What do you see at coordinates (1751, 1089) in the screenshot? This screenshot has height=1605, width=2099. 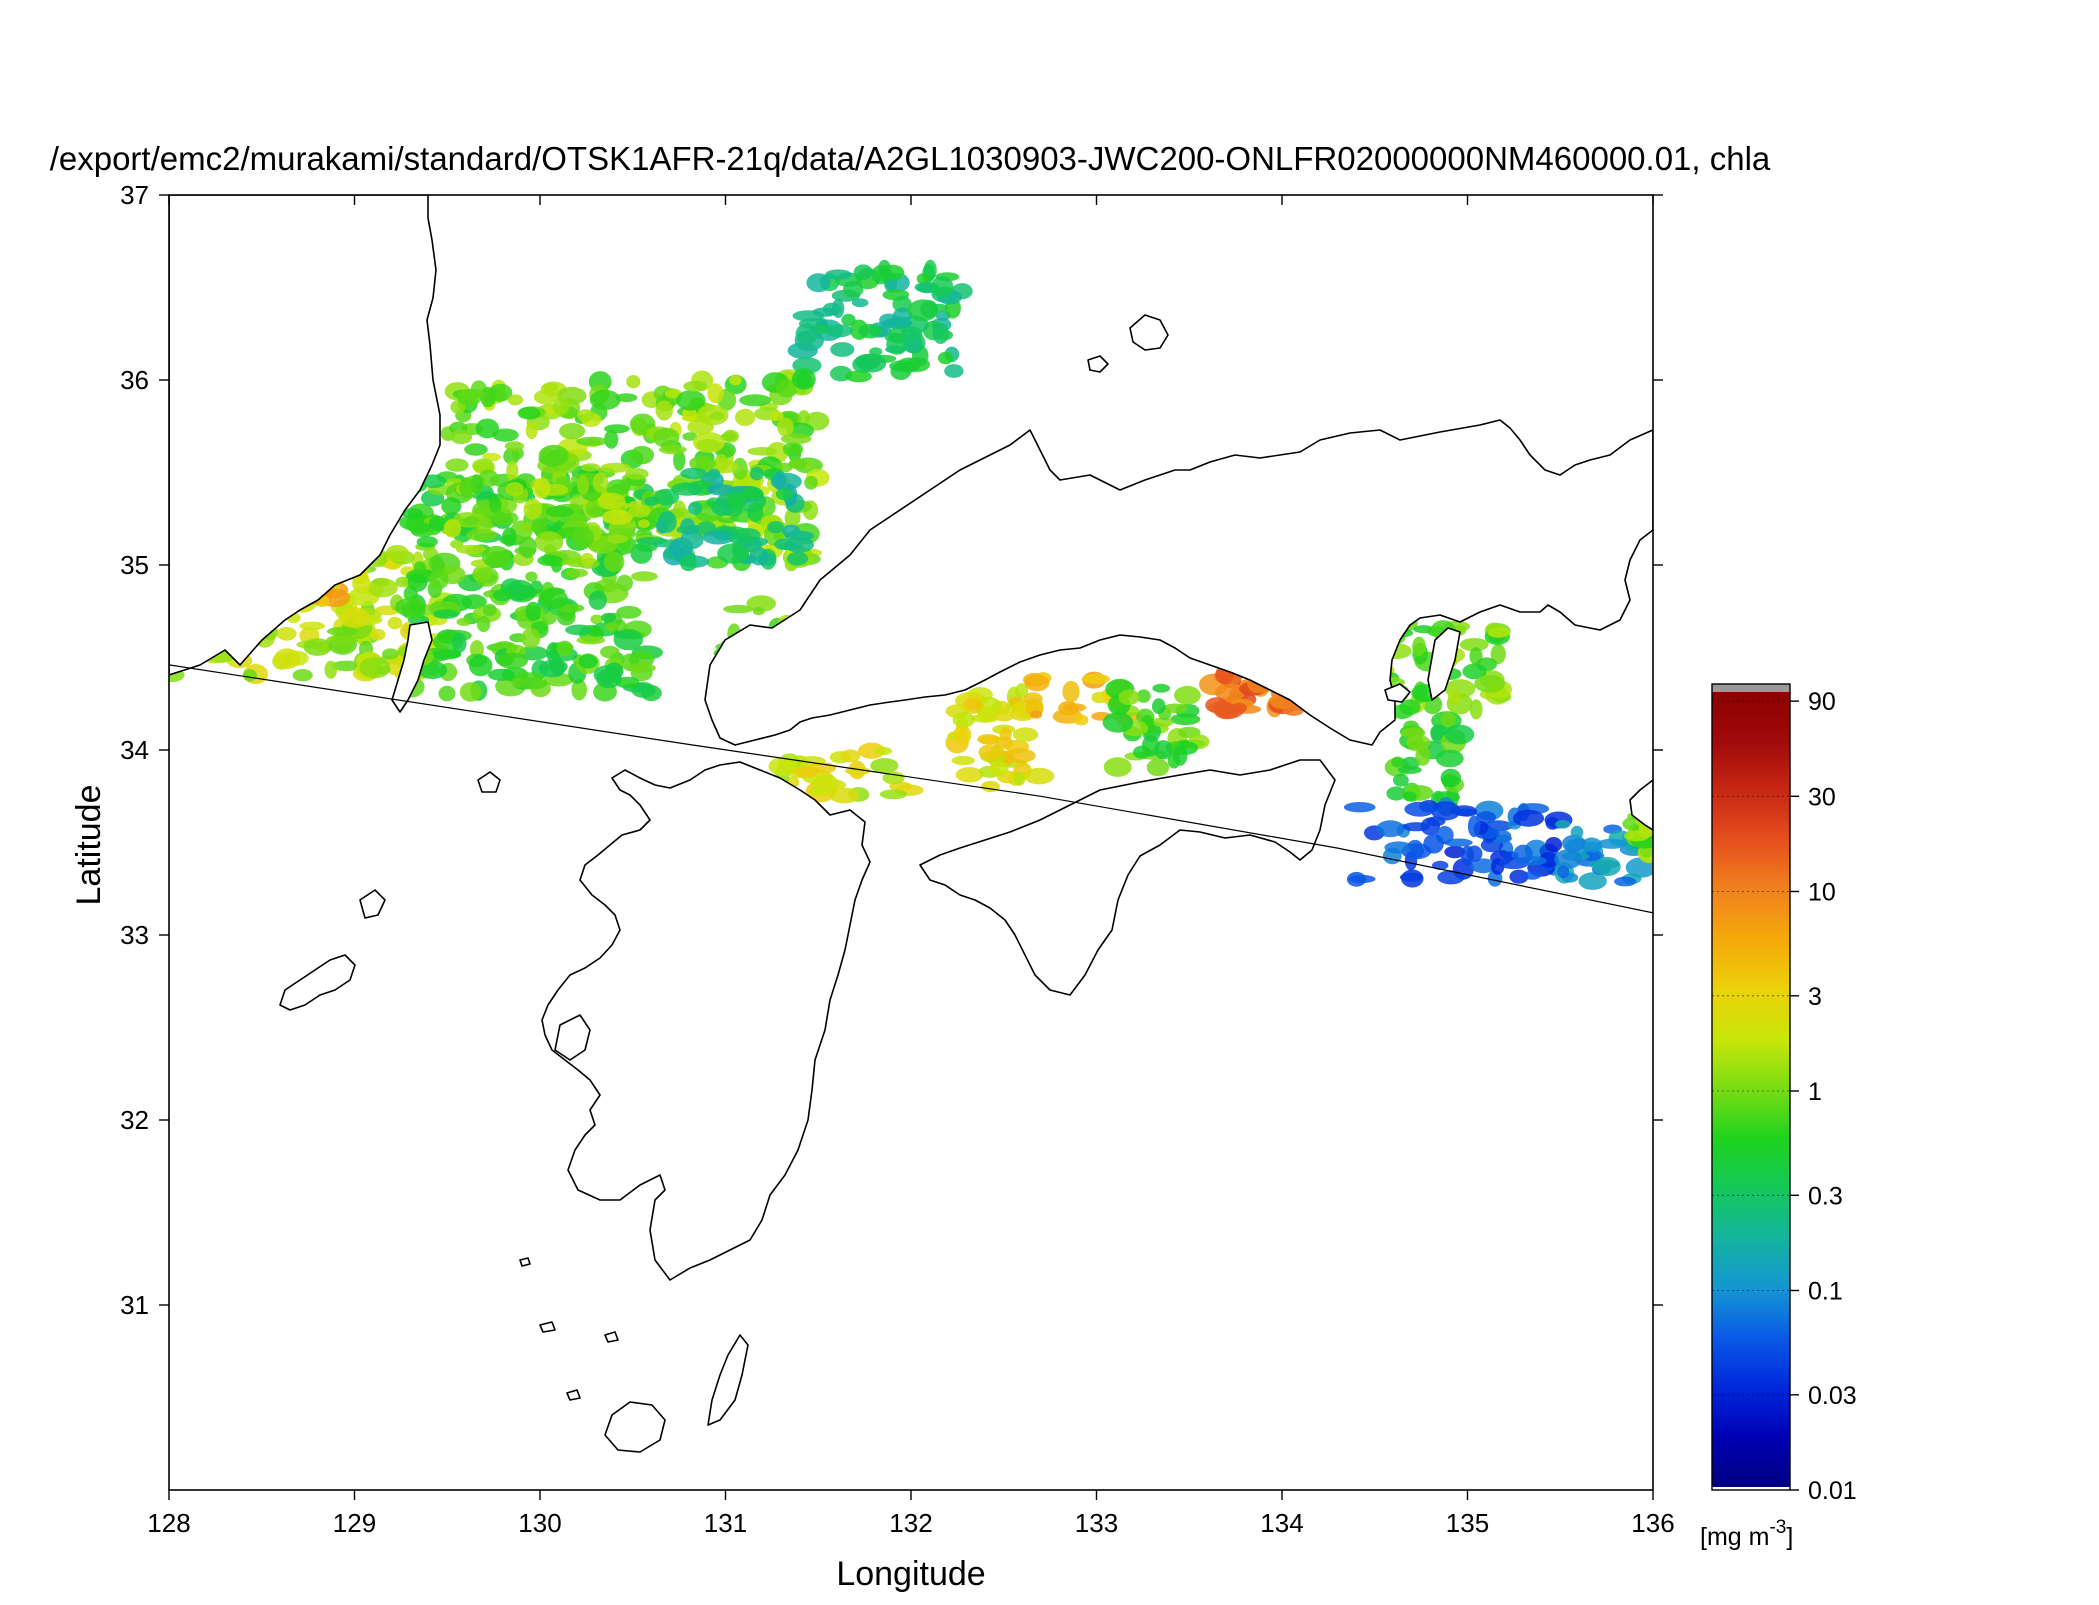 I see `colorbar-gradient` at bounding box center [1751, 1089].